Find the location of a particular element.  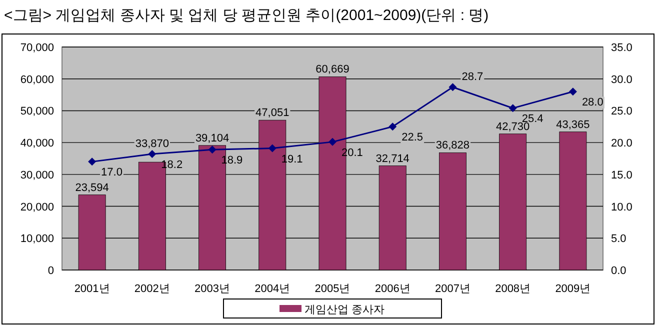

y2-tick-label: 20.0 is located at coordinates (621, 144).